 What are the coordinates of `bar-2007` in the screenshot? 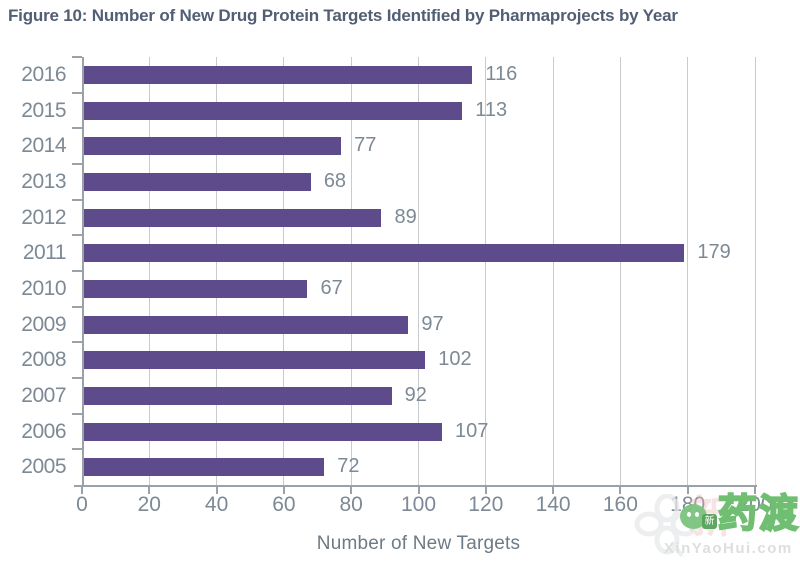 It's located at (237, 395).